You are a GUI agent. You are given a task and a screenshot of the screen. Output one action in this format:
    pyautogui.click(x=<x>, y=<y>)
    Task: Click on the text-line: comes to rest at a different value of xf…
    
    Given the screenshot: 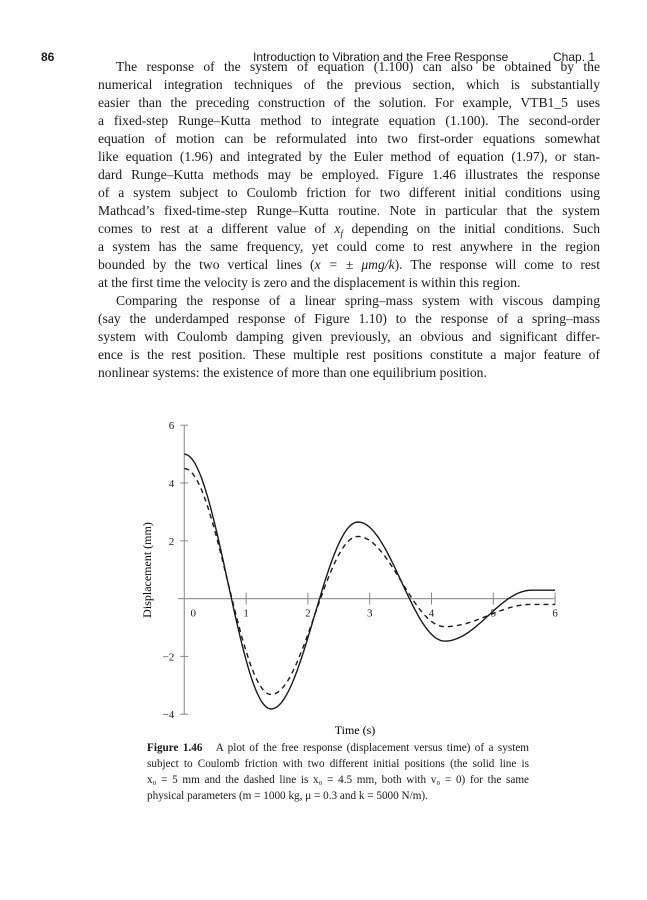 What is the action you would take?
    pyautogui.click(x=349, y=229)
    